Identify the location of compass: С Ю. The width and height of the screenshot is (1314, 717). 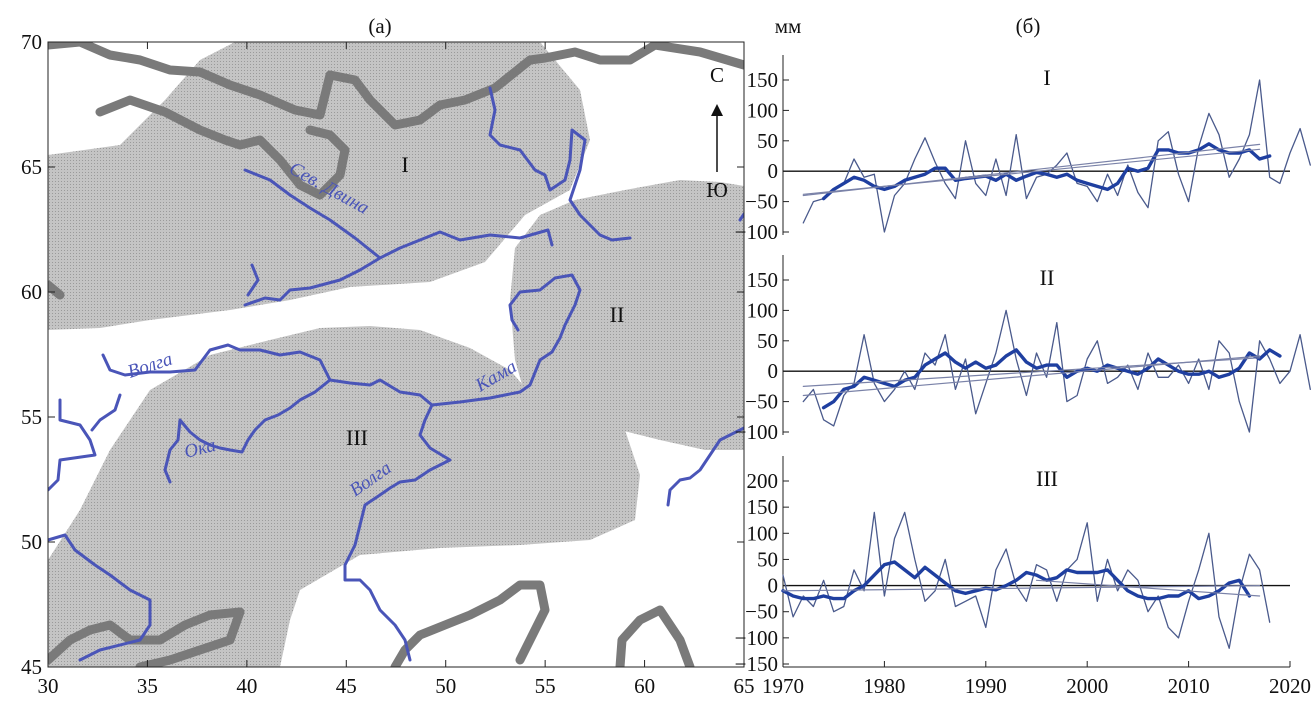
(717, 132).